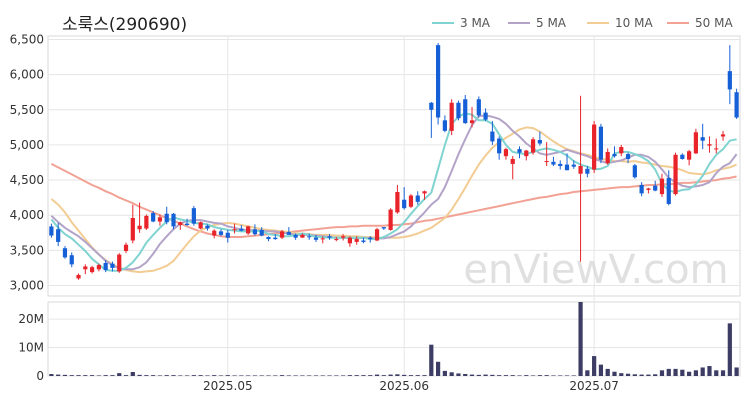 The height and width of the screenshot is (400, 750). Describe the element at coordinates (27, 215) in the screenshot. I see `price-tick-label: 4,000` at that location.